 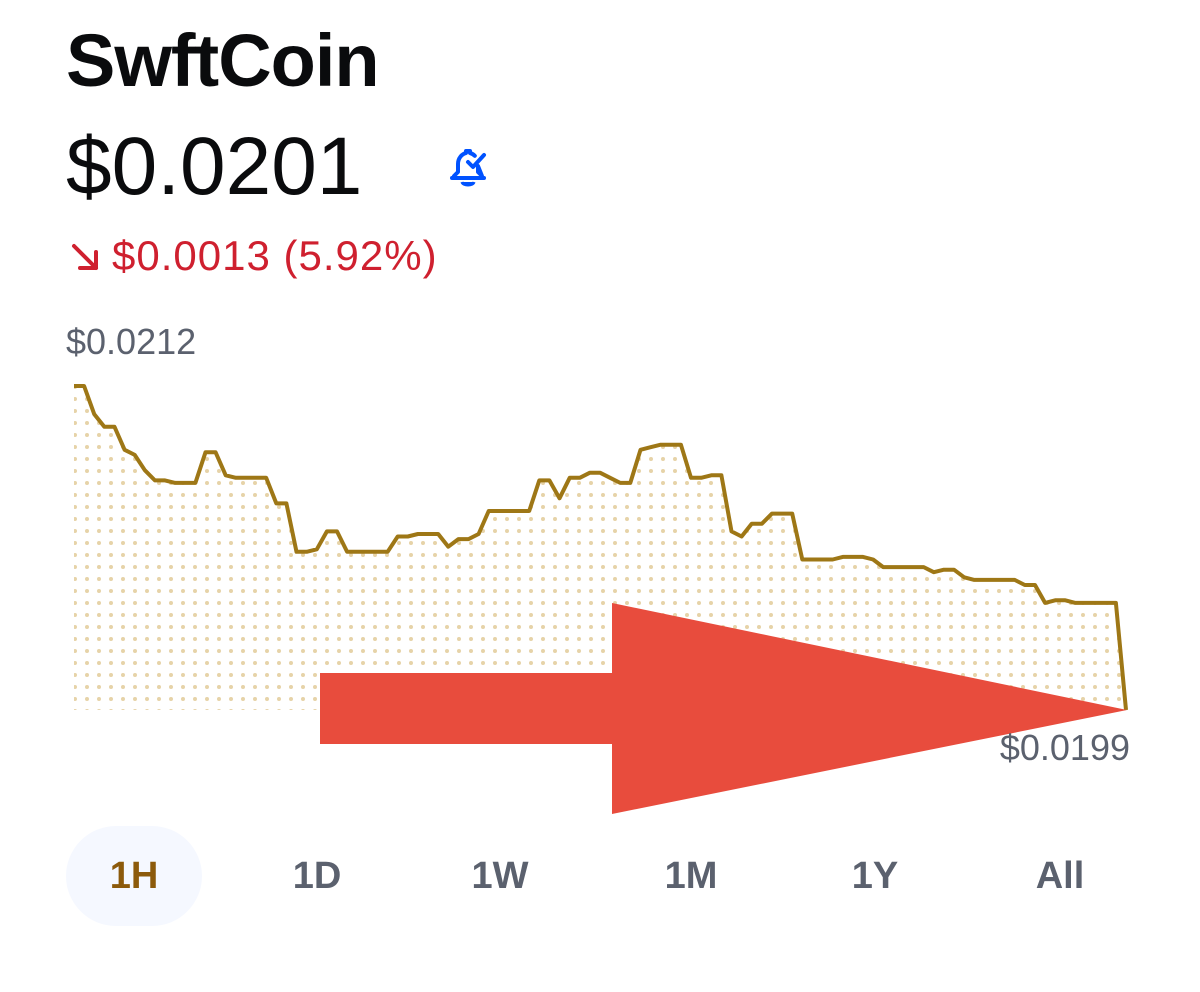 What do you see at coordinates (134, 876) in the screenshot?
I see `range-1h-button: 1H` at bounding box center [134, 876].